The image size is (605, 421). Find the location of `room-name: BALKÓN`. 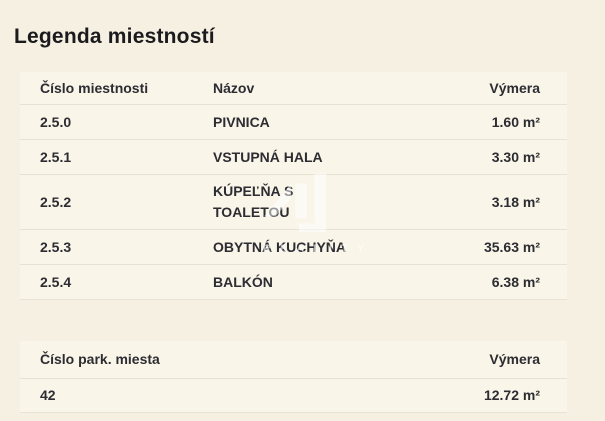

room-name: BALKÓN is located at coordinates (243, 281).